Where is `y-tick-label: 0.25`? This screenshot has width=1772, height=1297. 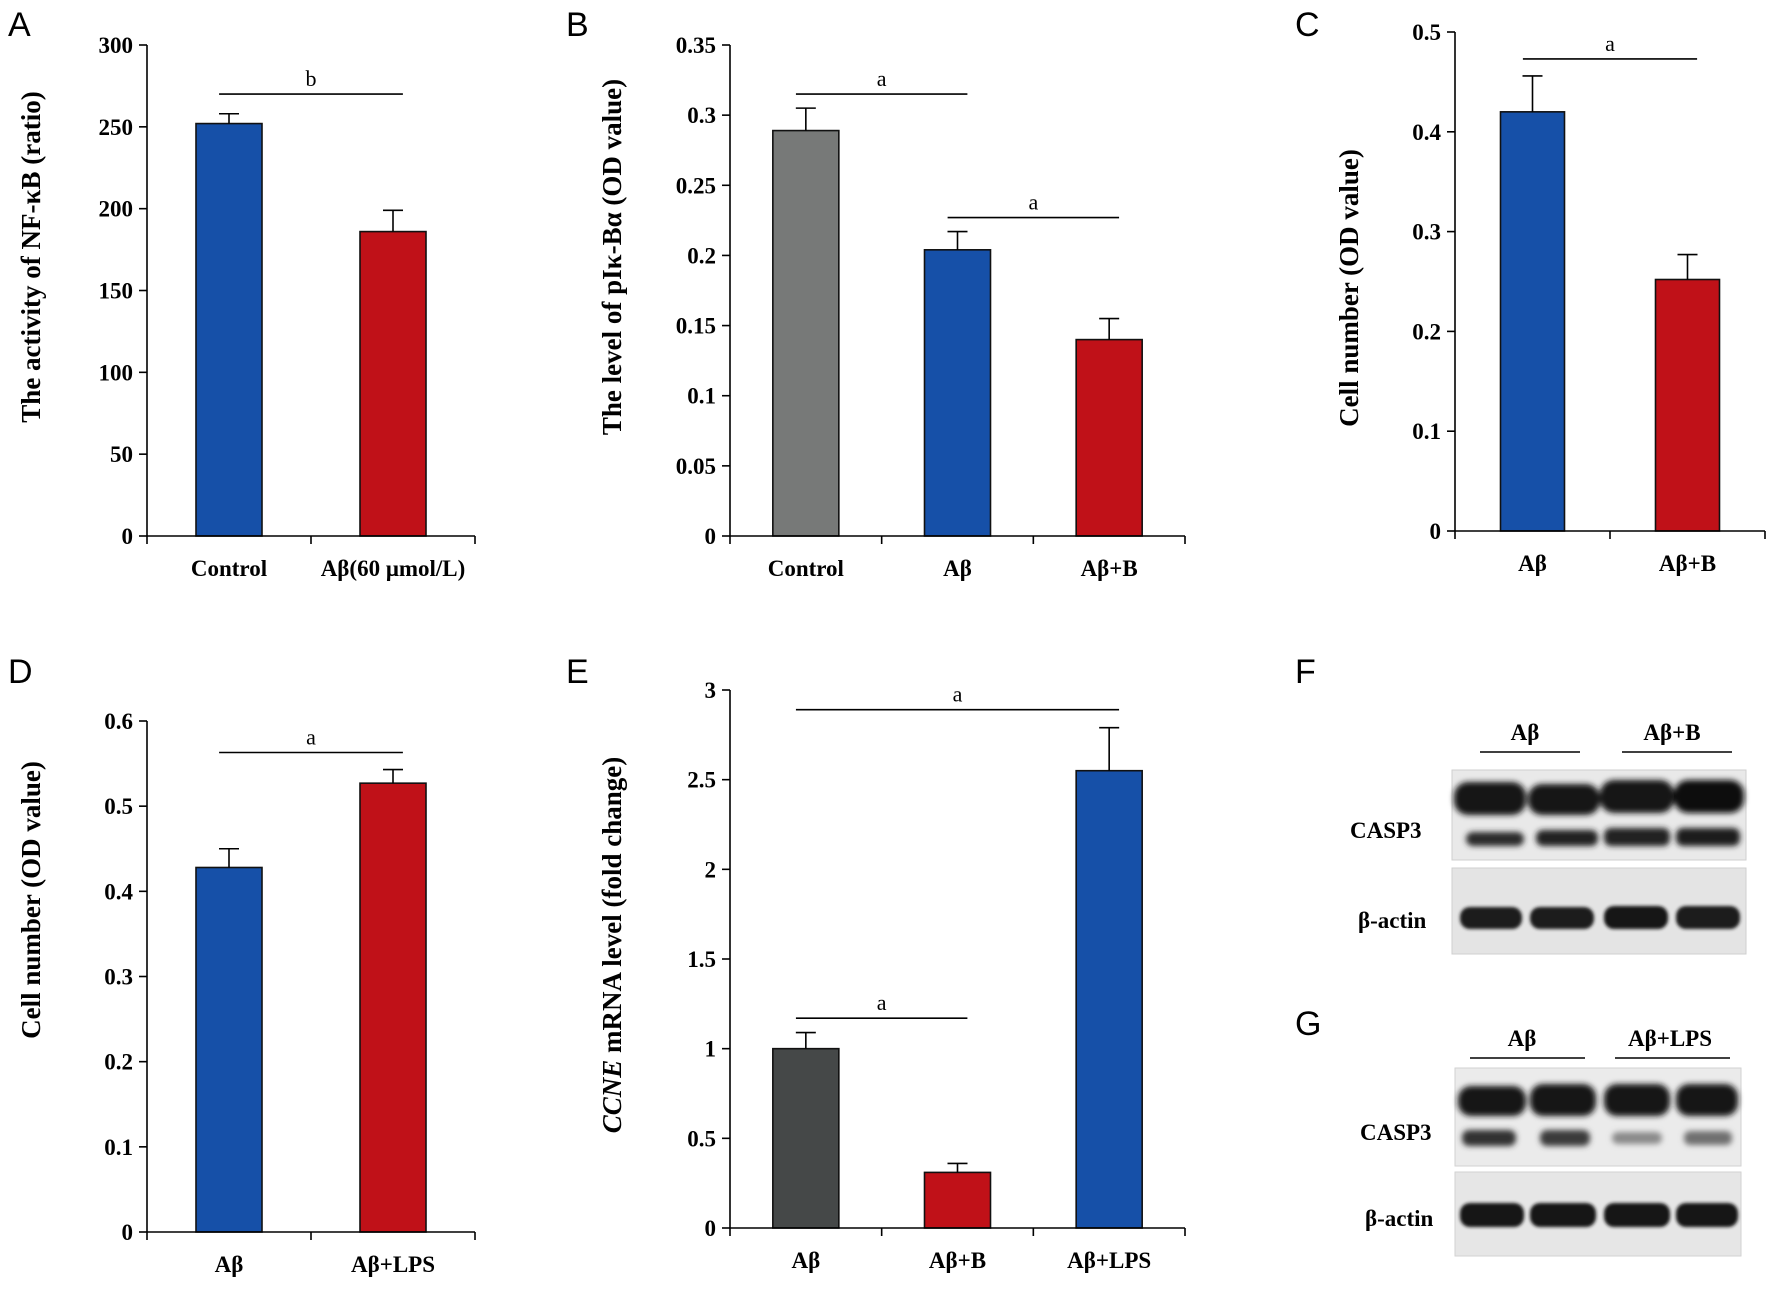
y-tick-label: 0.25 is located at coordinates (696, 185).